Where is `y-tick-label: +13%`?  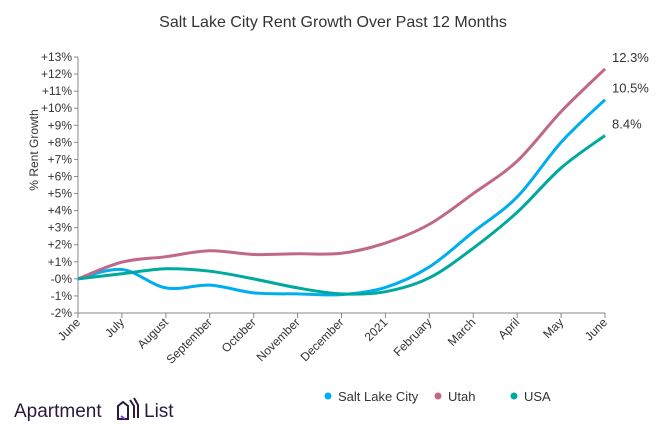
y-tick-label: +13% is located at coordinates (56, 57).